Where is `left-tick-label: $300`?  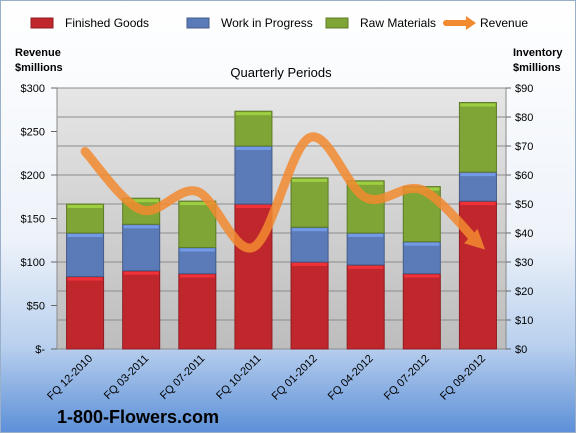 left-tick-label: $300 is located at coordinates (33, 89).